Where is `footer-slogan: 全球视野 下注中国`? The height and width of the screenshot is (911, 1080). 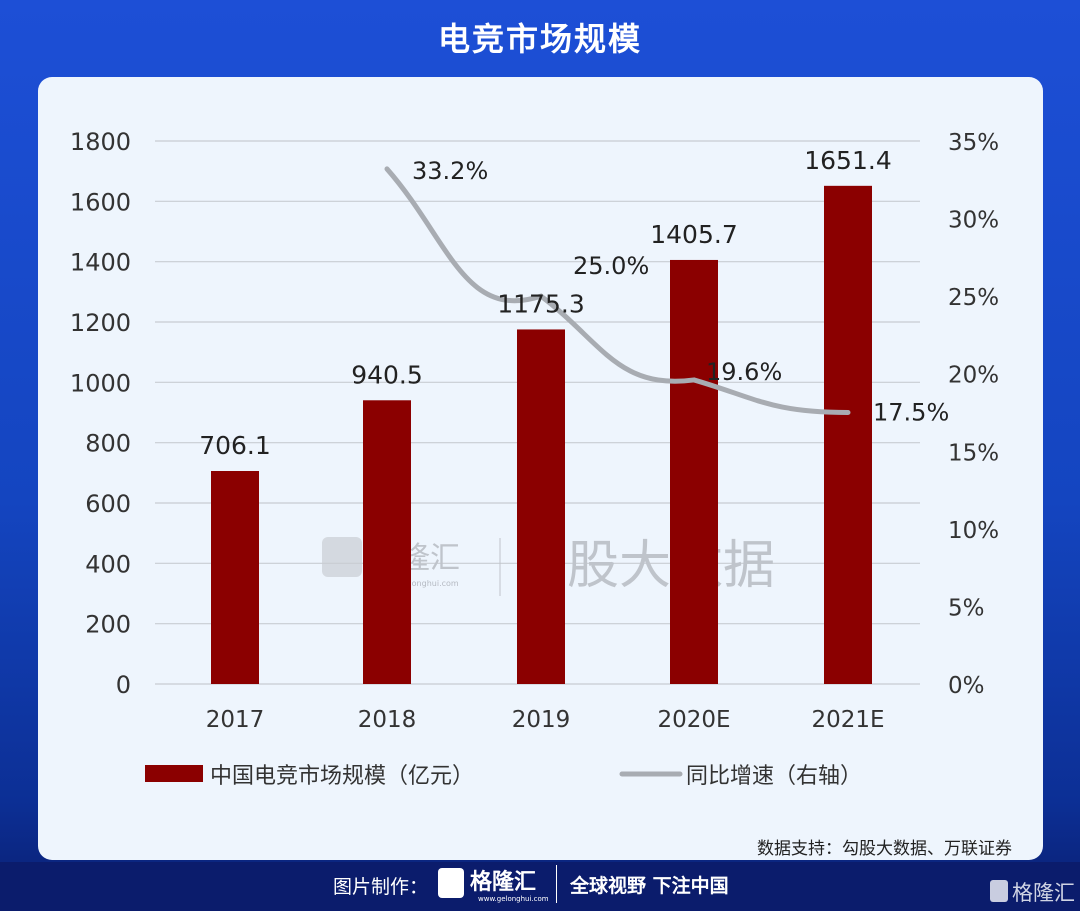
footer-slogan: 全球视野 下注中国 is located at coordinates (649, 886).